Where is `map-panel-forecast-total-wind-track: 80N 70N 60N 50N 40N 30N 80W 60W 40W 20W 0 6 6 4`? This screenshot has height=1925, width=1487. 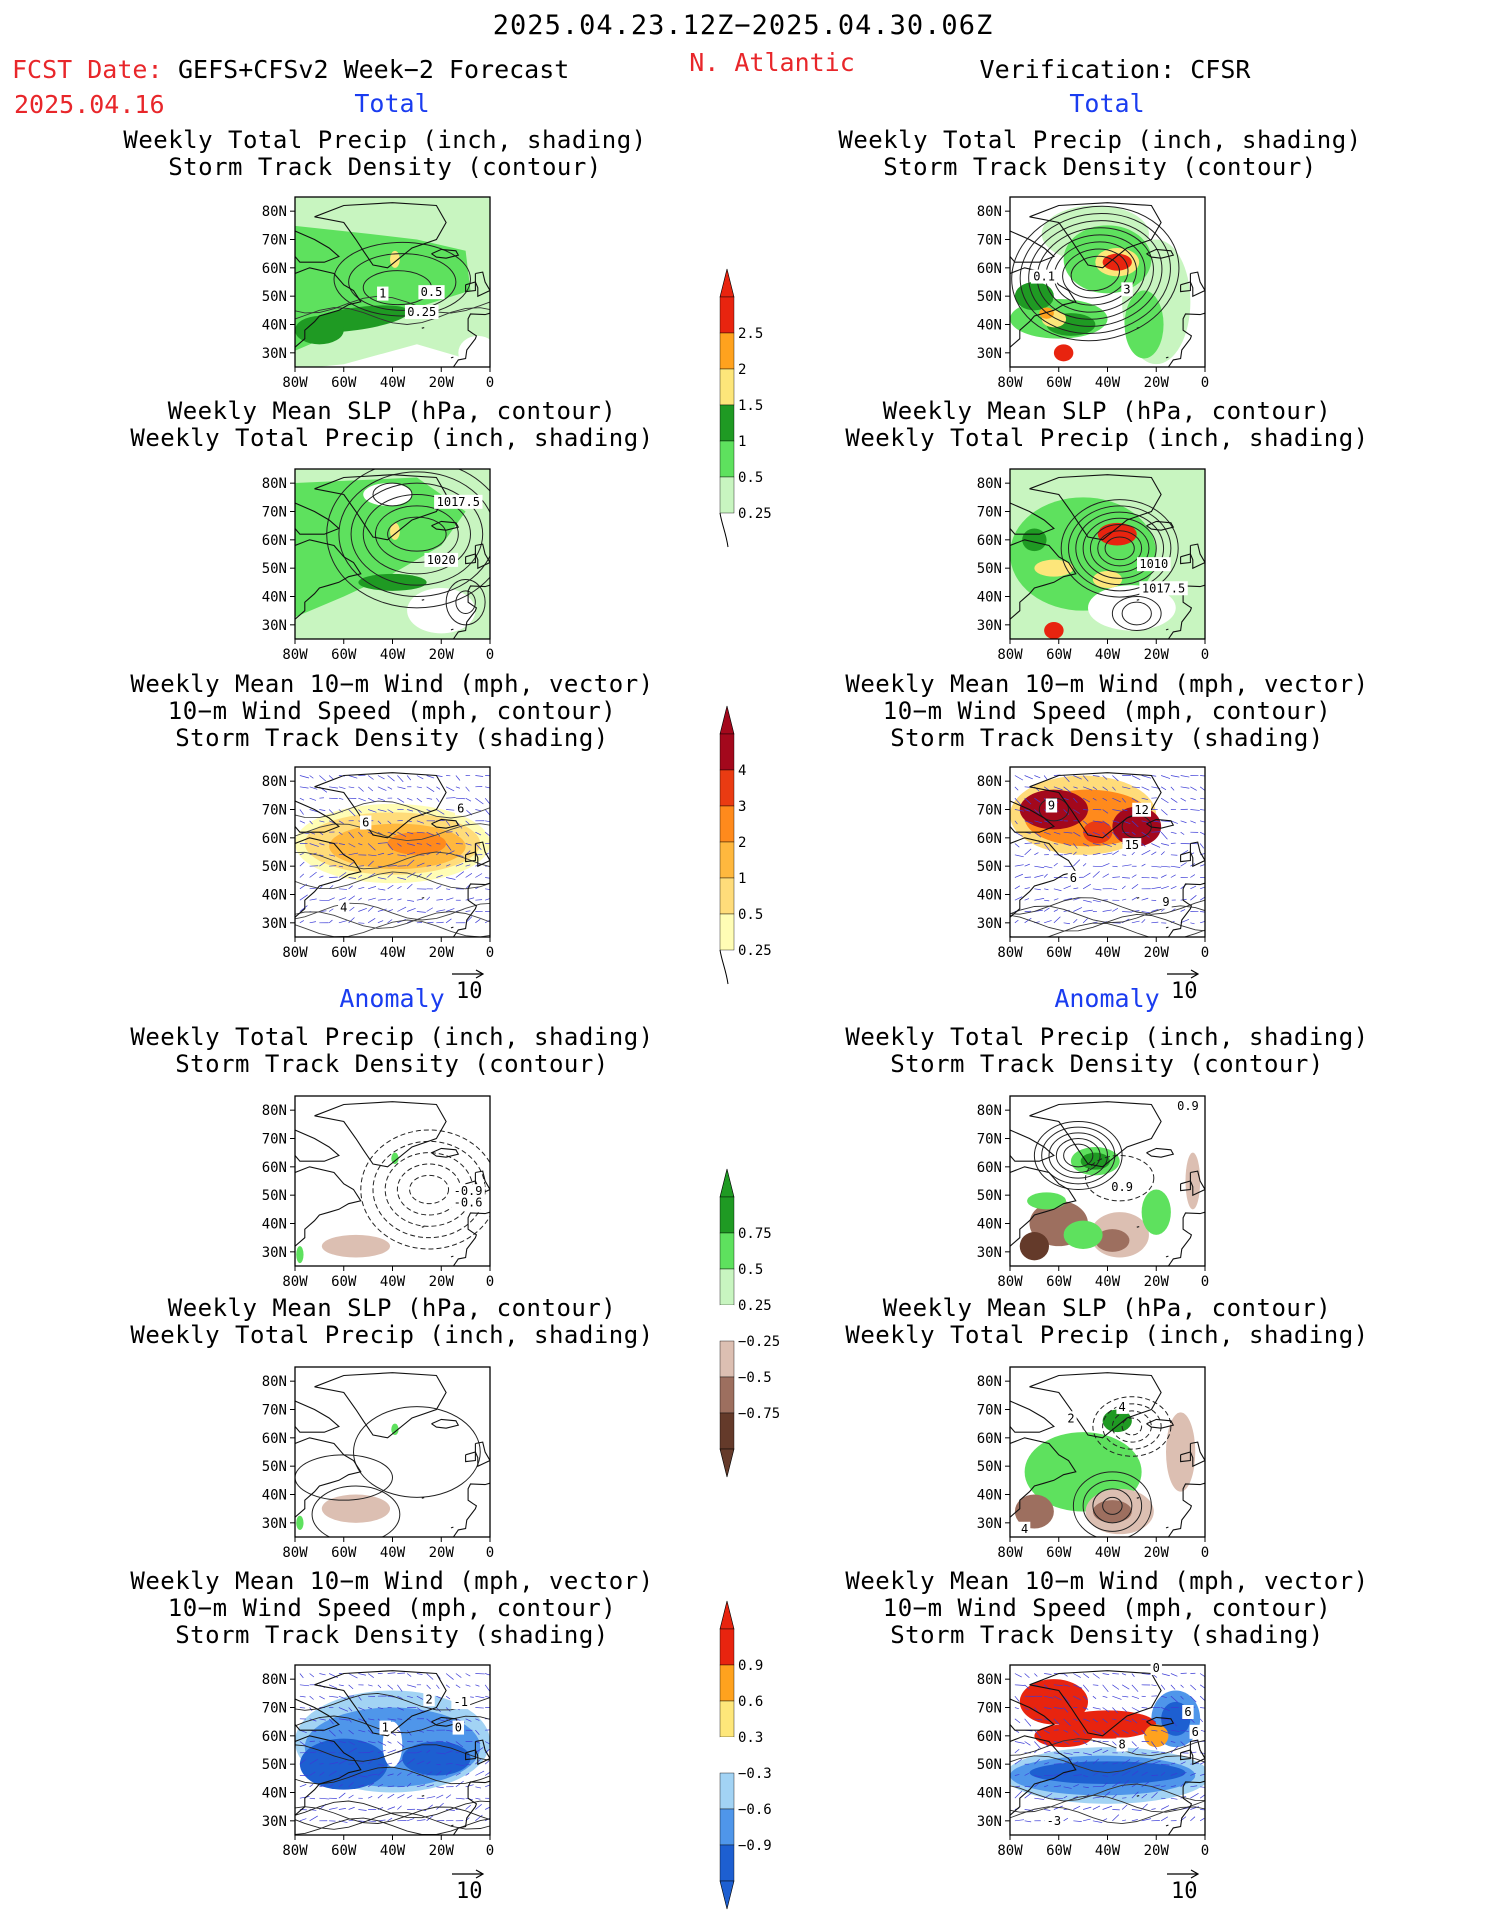 map-panel-forecast-total-wind-track: 80N 70N 60N 50N 40N 30N 80W 60W 40W 20W 0 6 6 4 is located at coordinates (378, 863).